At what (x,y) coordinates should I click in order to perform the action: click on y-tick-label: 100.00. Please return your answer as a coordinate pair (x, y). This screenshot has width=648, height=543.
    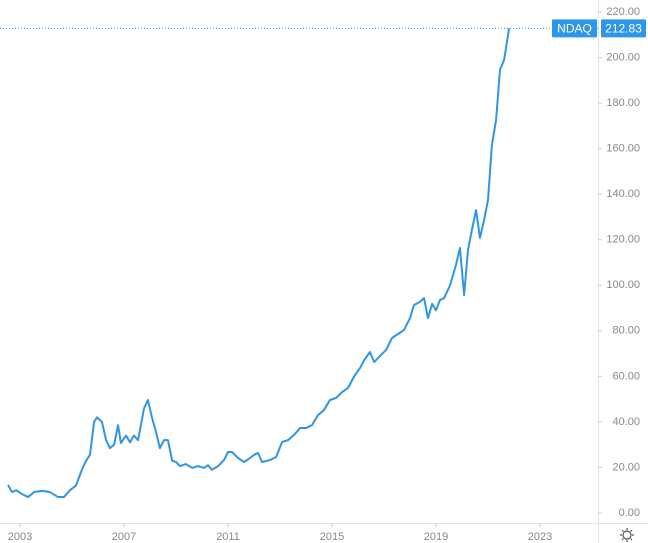
    Looking at the image, I should click on (623, 285).